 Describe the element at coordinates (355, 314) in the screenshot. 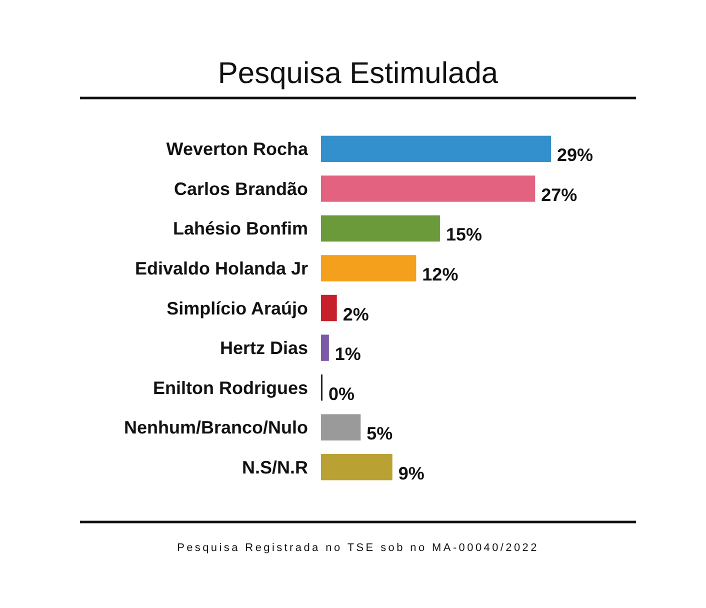

I see `data-label: 2%` at that location.